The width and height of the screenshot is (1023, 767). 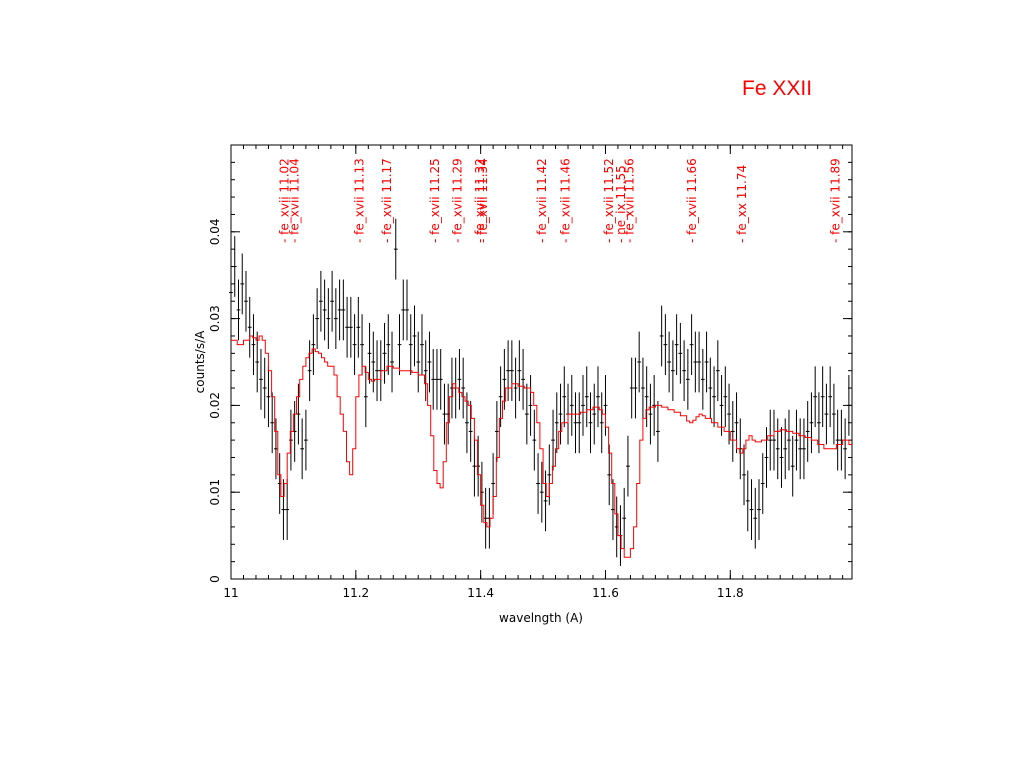 I want to click on x-axis-title: wavelngth (A), so click(x=541, y=618).